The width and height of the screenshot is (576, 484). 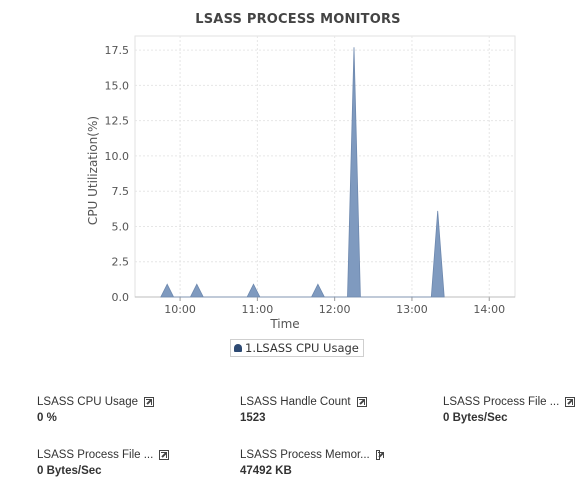 What do you see at coordinates (121, 226) in the screenshot?
I see `y-tick-label: 5.0` at bounding box center [121, 226].